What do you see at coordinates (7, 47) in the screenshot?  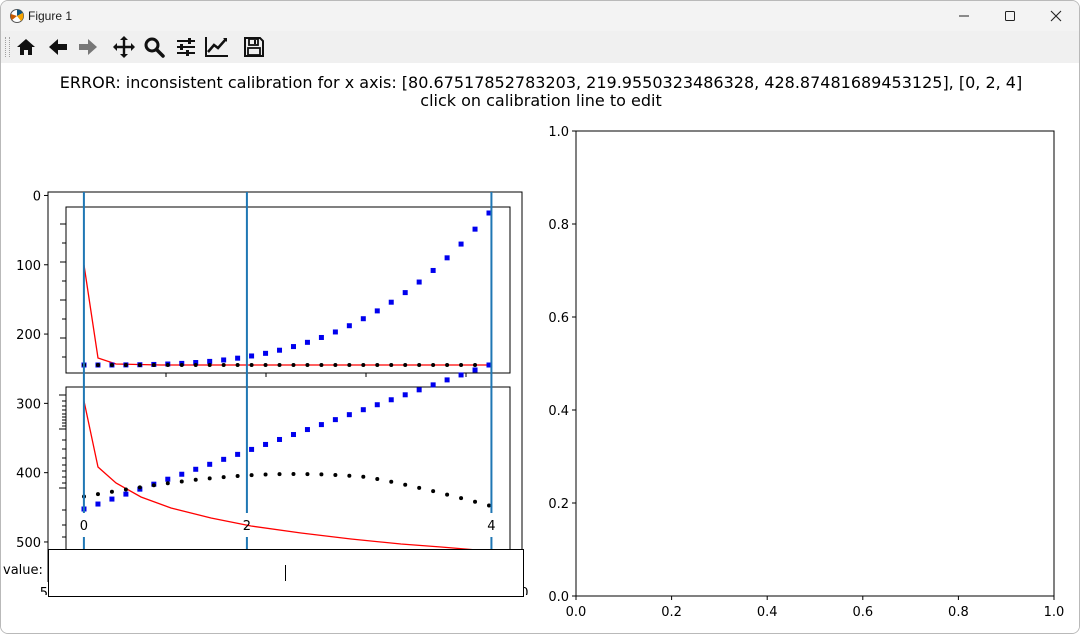 I see `toolbar-grip` at bounding box center [7, 47].